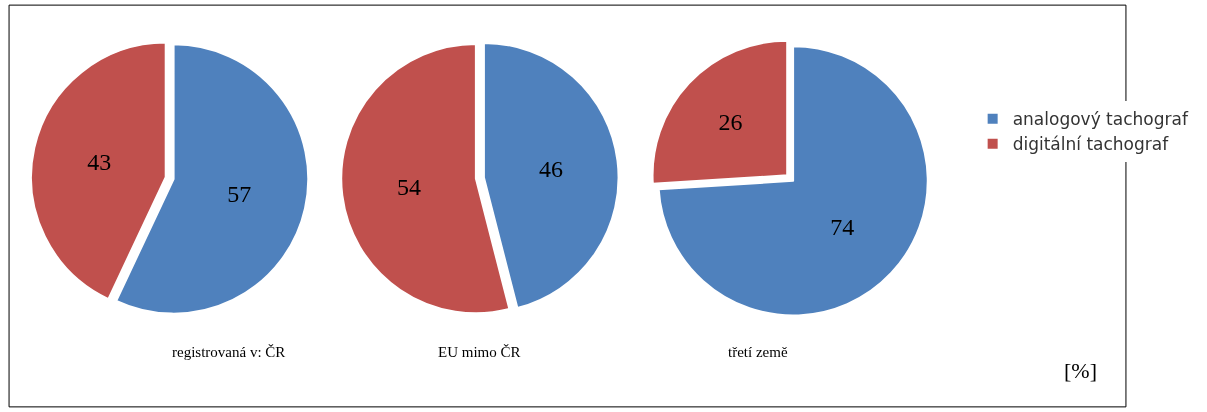 The image size is (1207, 412). Describe the element at coordinates (842, 226) in the screenshot. I see `data-label: 74` at that location.